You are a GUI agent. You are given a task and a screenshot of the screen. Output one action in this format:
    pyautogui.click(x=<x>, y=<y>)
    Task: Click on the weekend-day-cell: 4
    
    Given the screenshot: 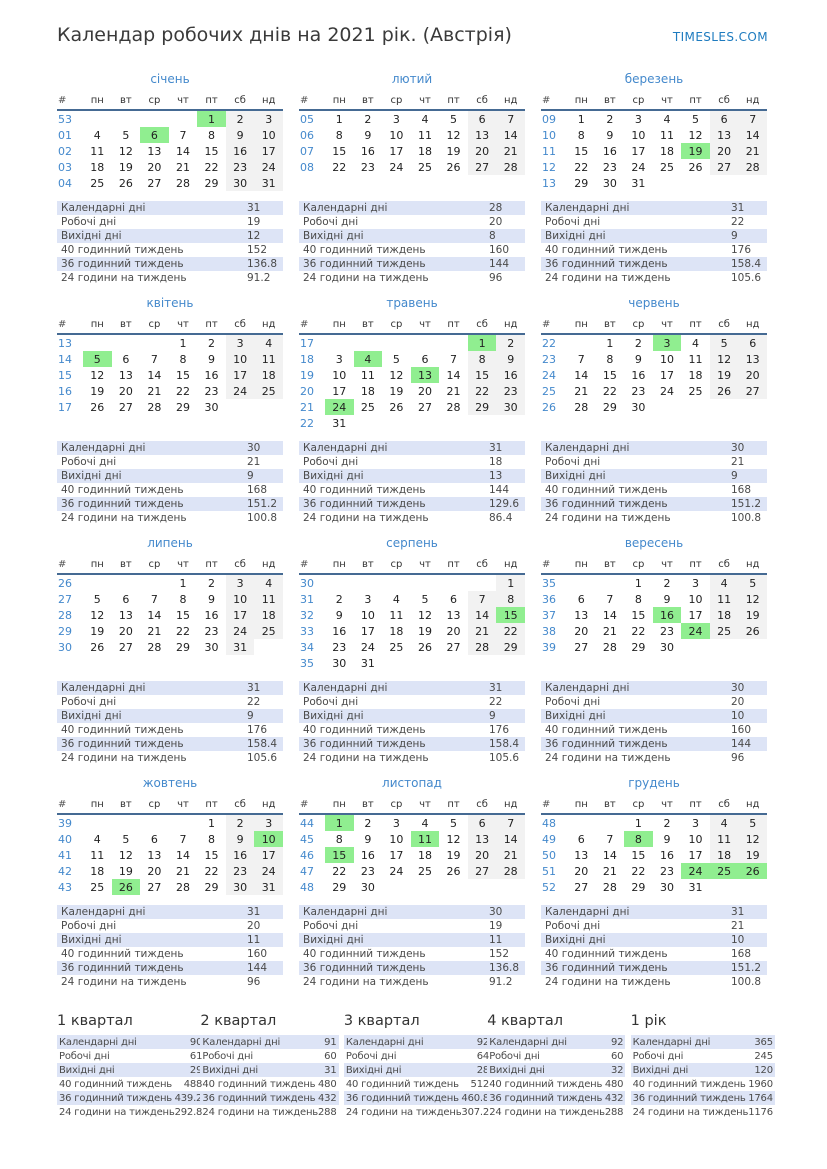 What is the action you would take?
    pyautogui.click(x=724, y=582)
    